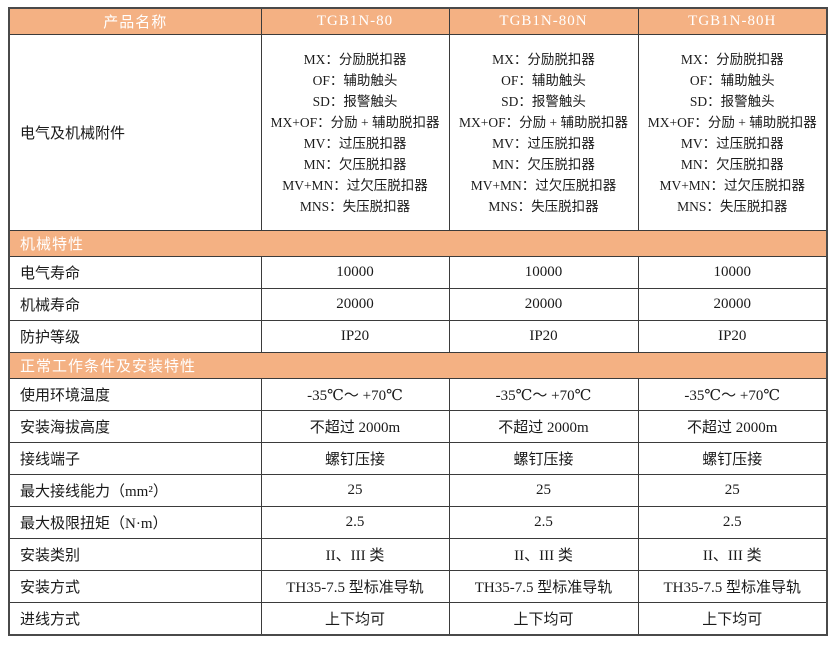 This screenshot has height=669, width=834. I want to click on section-title: 机械特性, so click(418, 243).